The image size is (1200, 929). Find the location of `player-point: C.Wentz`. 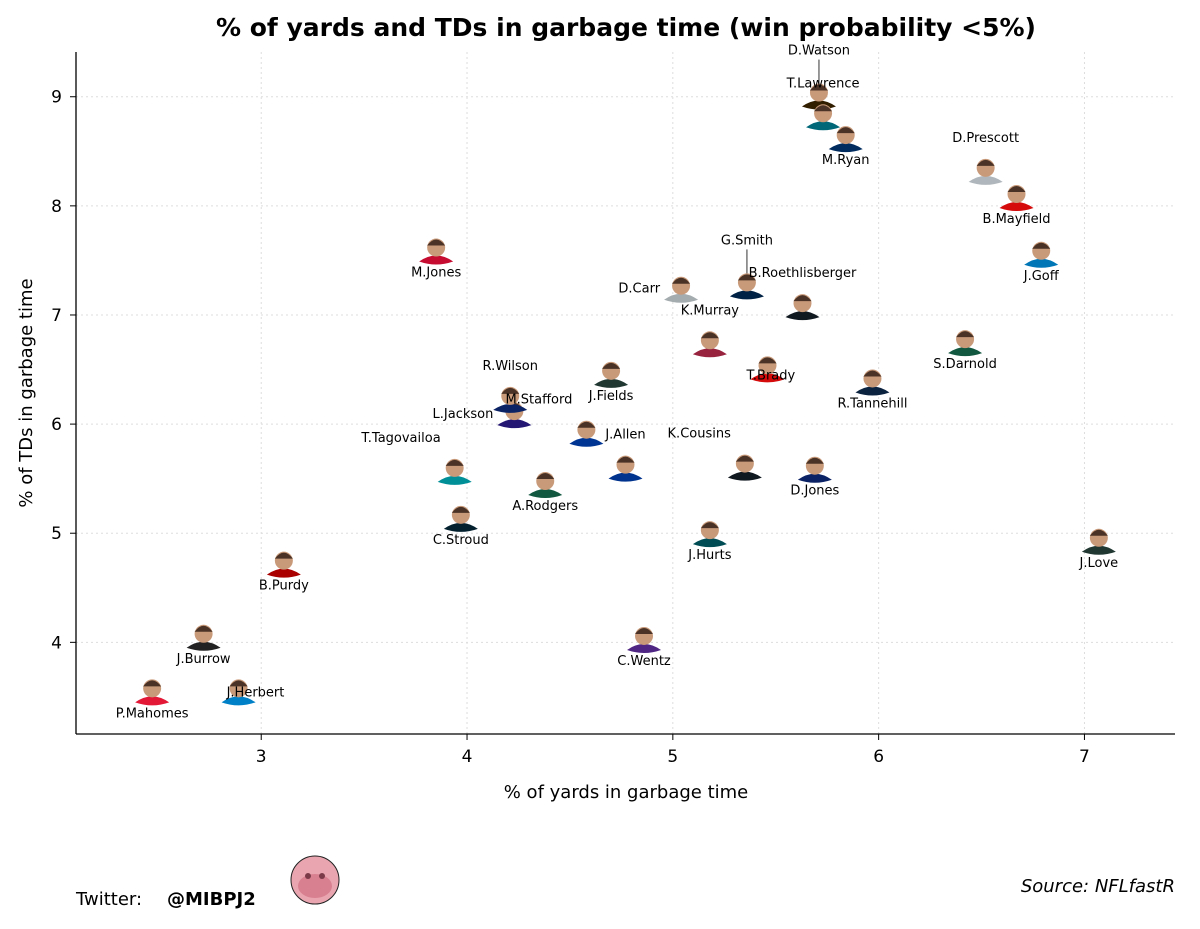

player-point: C.Wentz is located at coordinates (644, 647).